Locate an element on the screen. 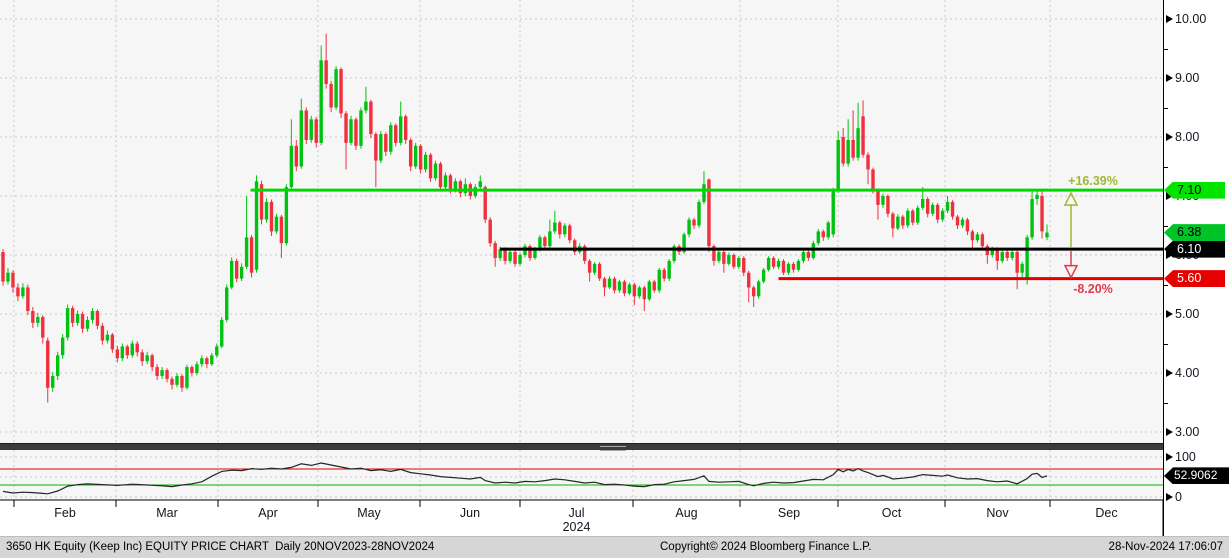 The height and width of the screenshot is (558, 1229). price-tick-label: 3.00 is located at coordinates (1182, 432).